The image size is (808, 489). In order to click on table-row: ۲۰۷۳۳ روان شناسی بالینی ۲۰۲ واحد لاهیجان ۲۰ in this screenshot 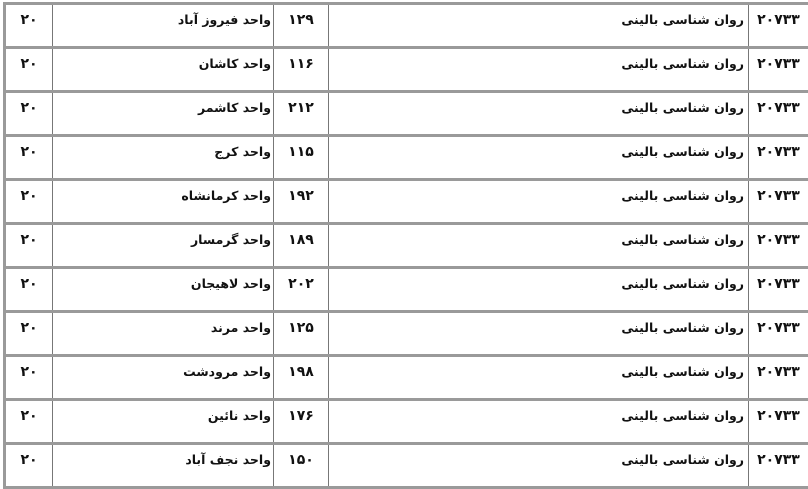, I will do `click(407, 288)`.